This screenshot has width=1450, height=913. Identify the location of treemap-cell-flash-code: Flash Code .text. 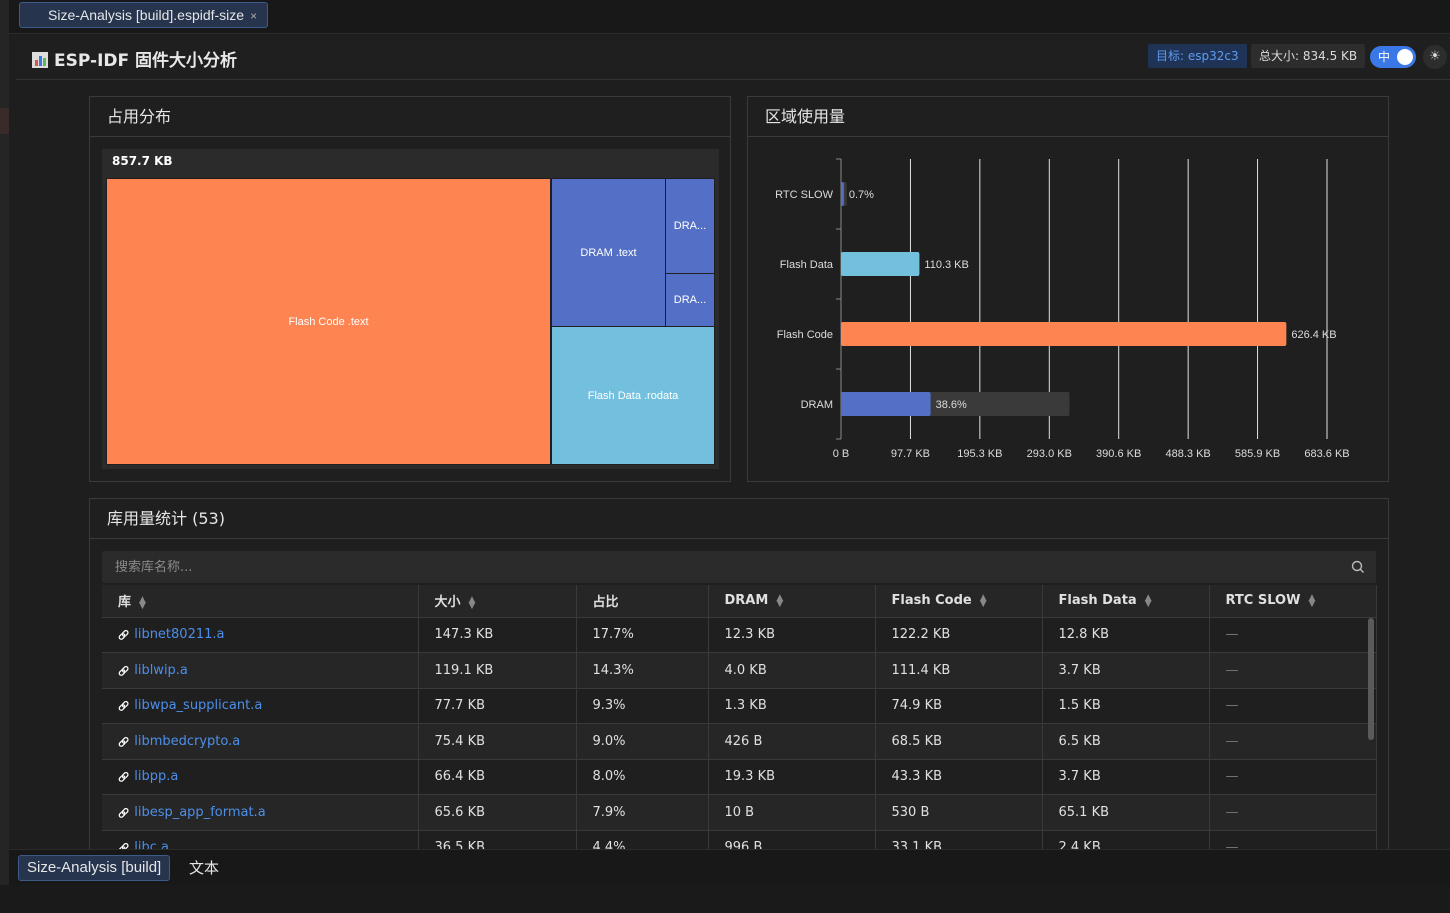
(328, 321).